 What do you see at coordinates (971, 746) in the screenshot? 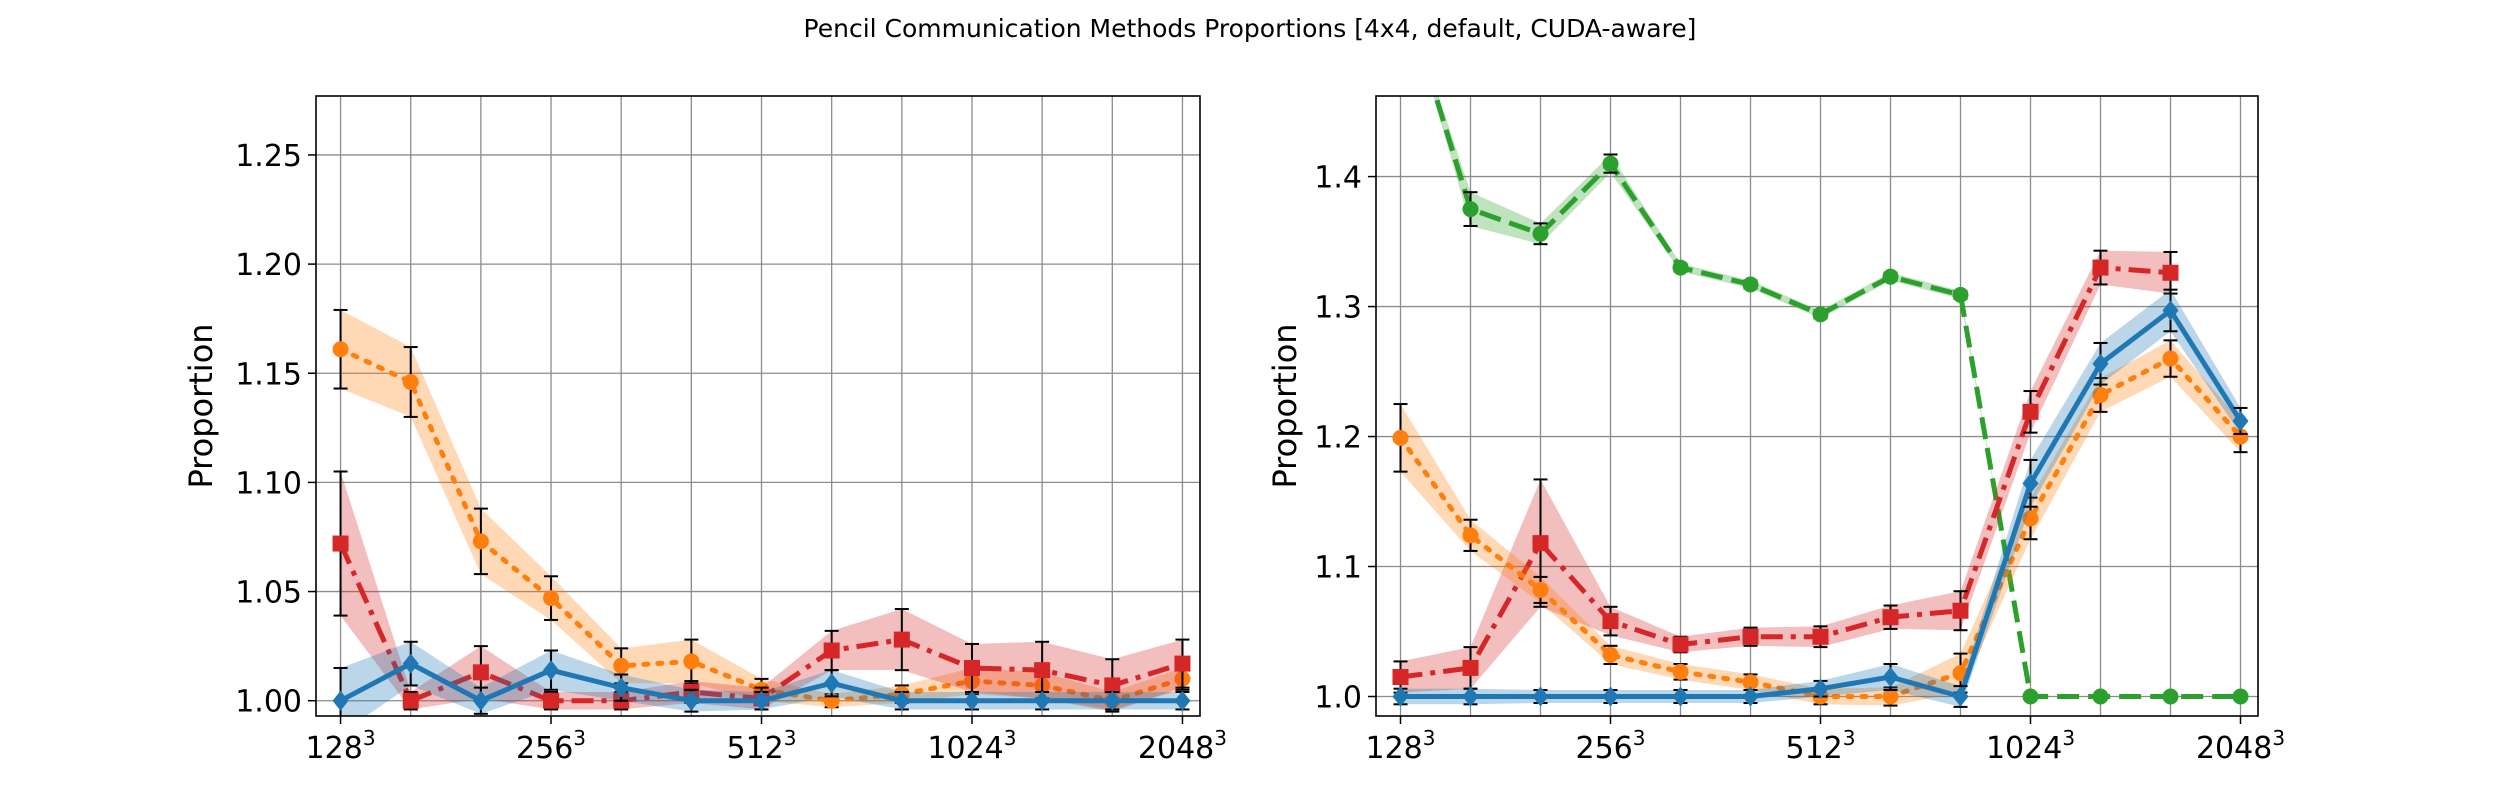
I see `left-chart-xtick-label: 10243` at bounding box center [971, 746].